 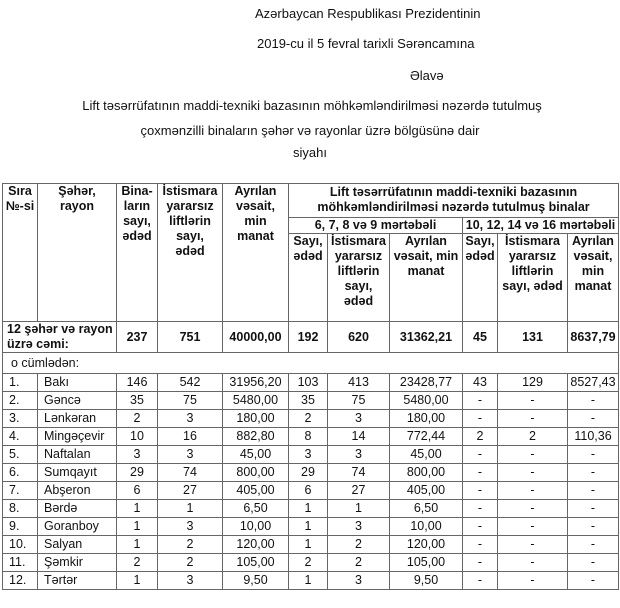 I want to click on row-city: Mingəçevir, so click(x=77, y=436).